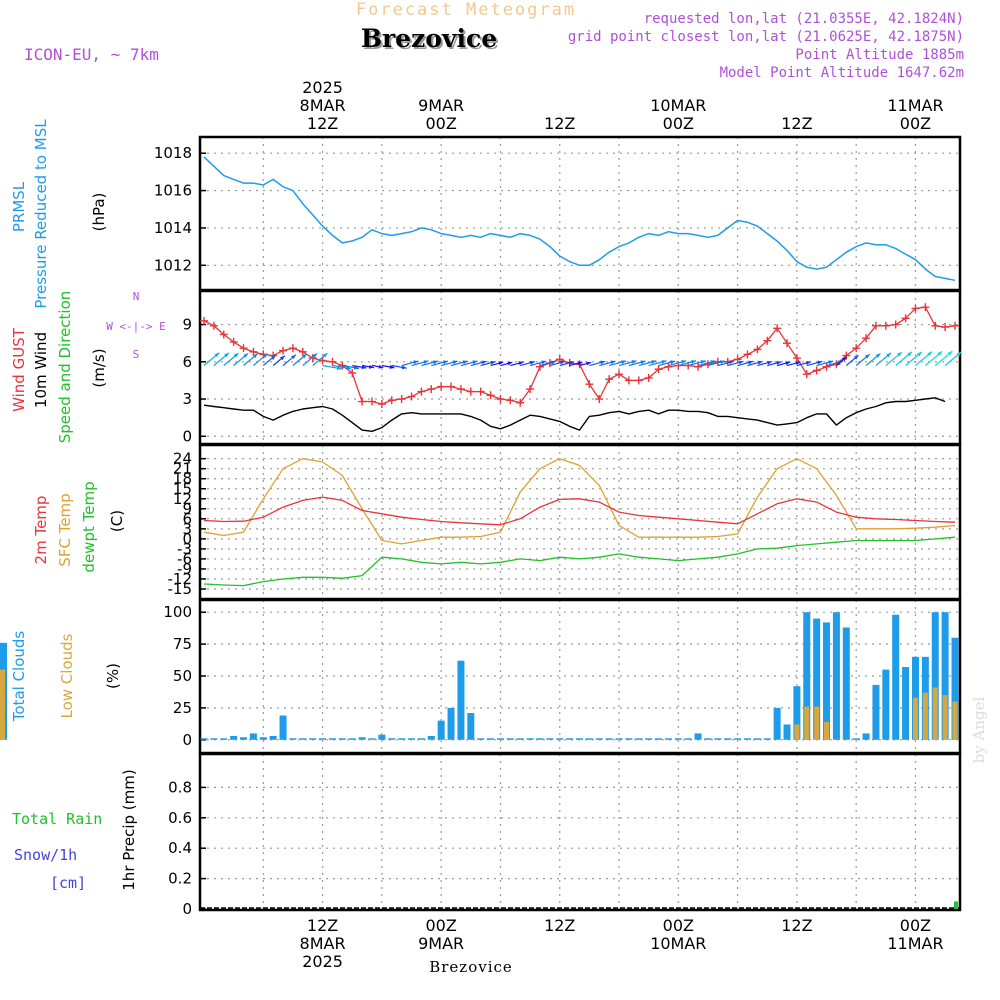  Describe the element at coordinates (173, 153) in the screenshot. I see `ytick-label-pressure: 1018` at that location.